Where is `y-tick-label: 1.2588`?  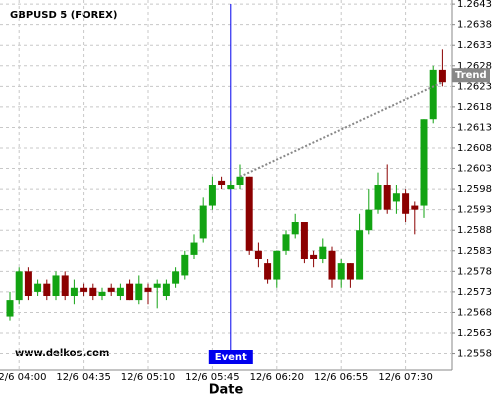
y-tick-label: 1.2588 is located at coordinates (474, 230).